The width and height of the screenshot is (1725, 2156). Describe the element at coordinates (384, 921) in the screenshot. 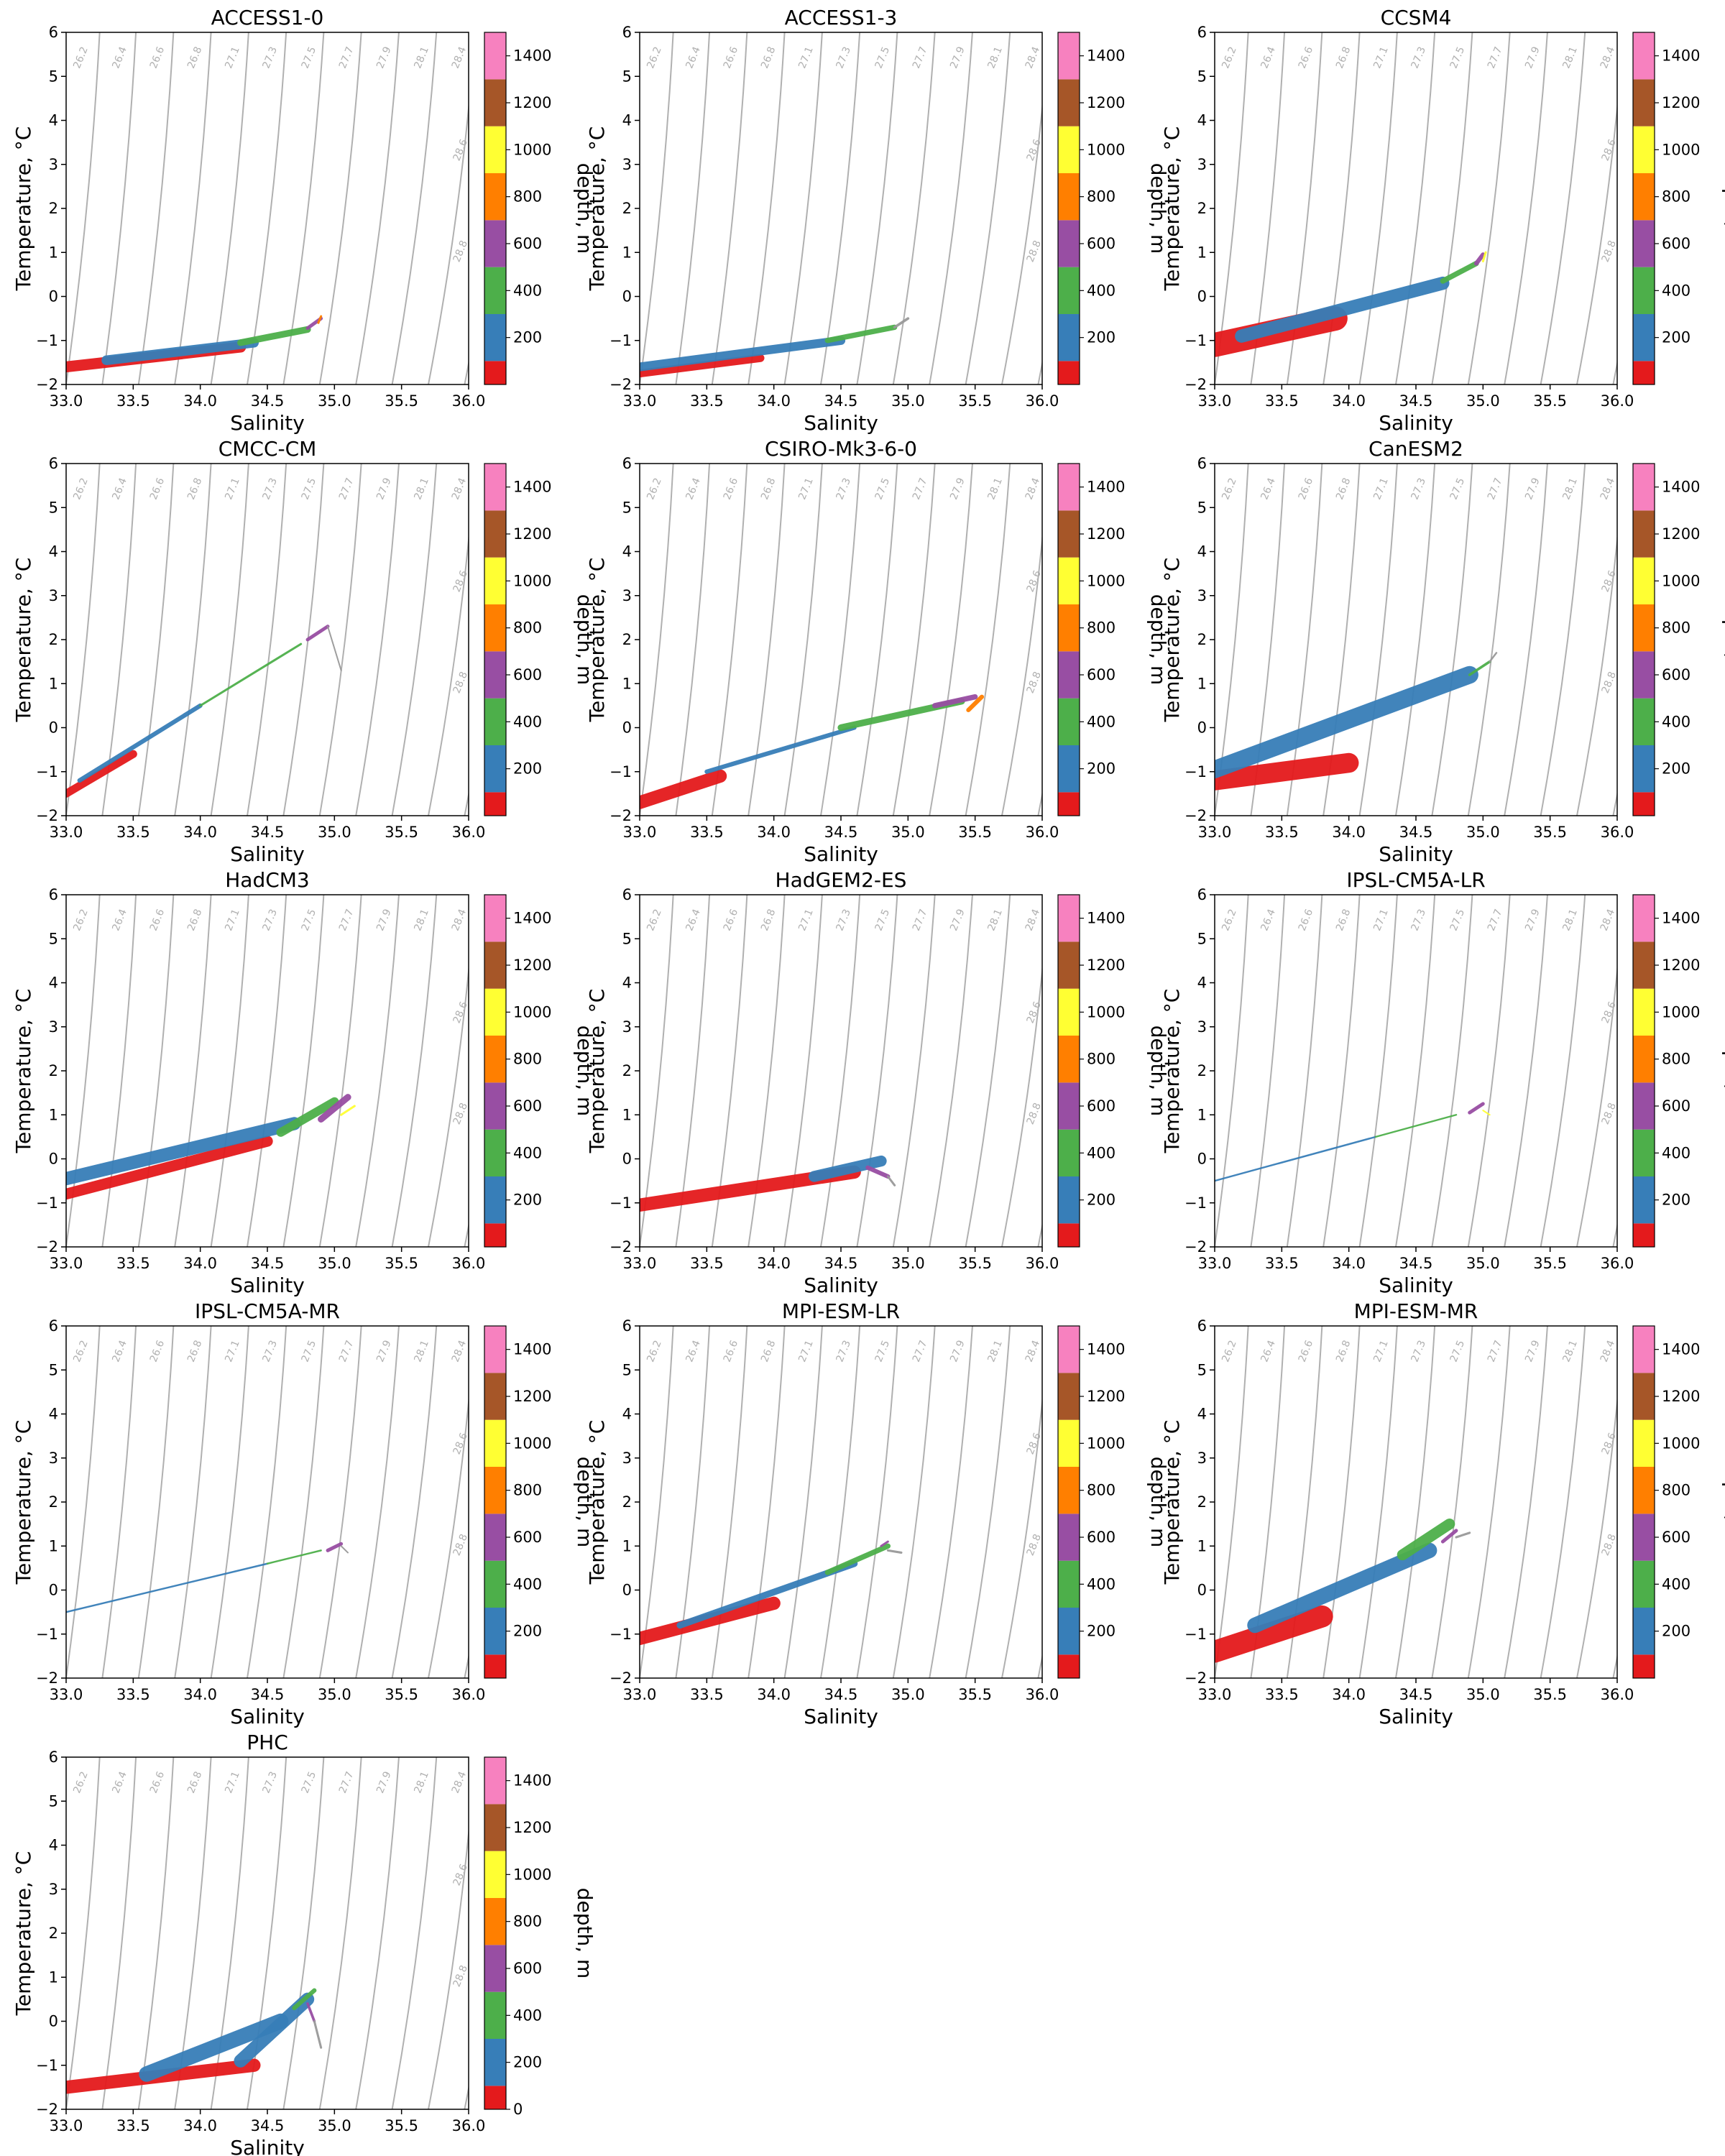

I see `isopycnal-label: 27.9` at that location.